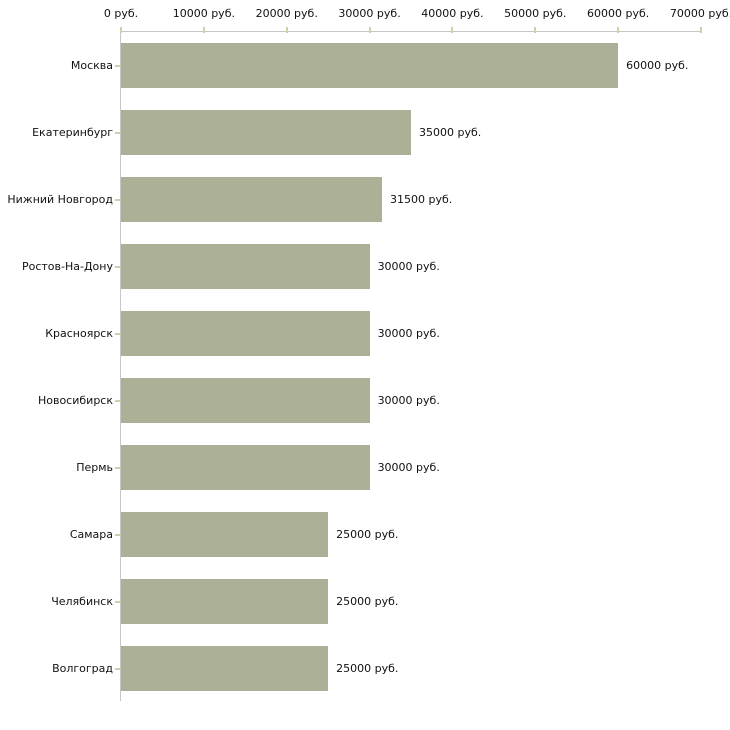  Describe the element at coordinates (373, 333) in the screenshot. I see `bar-row: Красноярск 30000 руб.` at that location.